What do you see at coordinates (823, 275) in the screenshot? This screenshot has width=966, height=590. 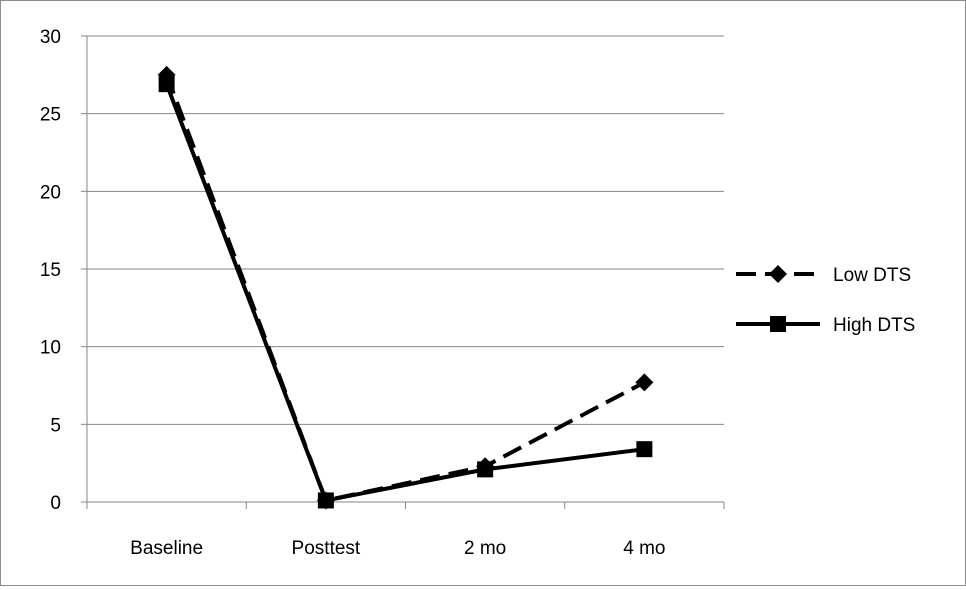 I see `legend-entry: Low DTS` at bounding box center [823, 275].